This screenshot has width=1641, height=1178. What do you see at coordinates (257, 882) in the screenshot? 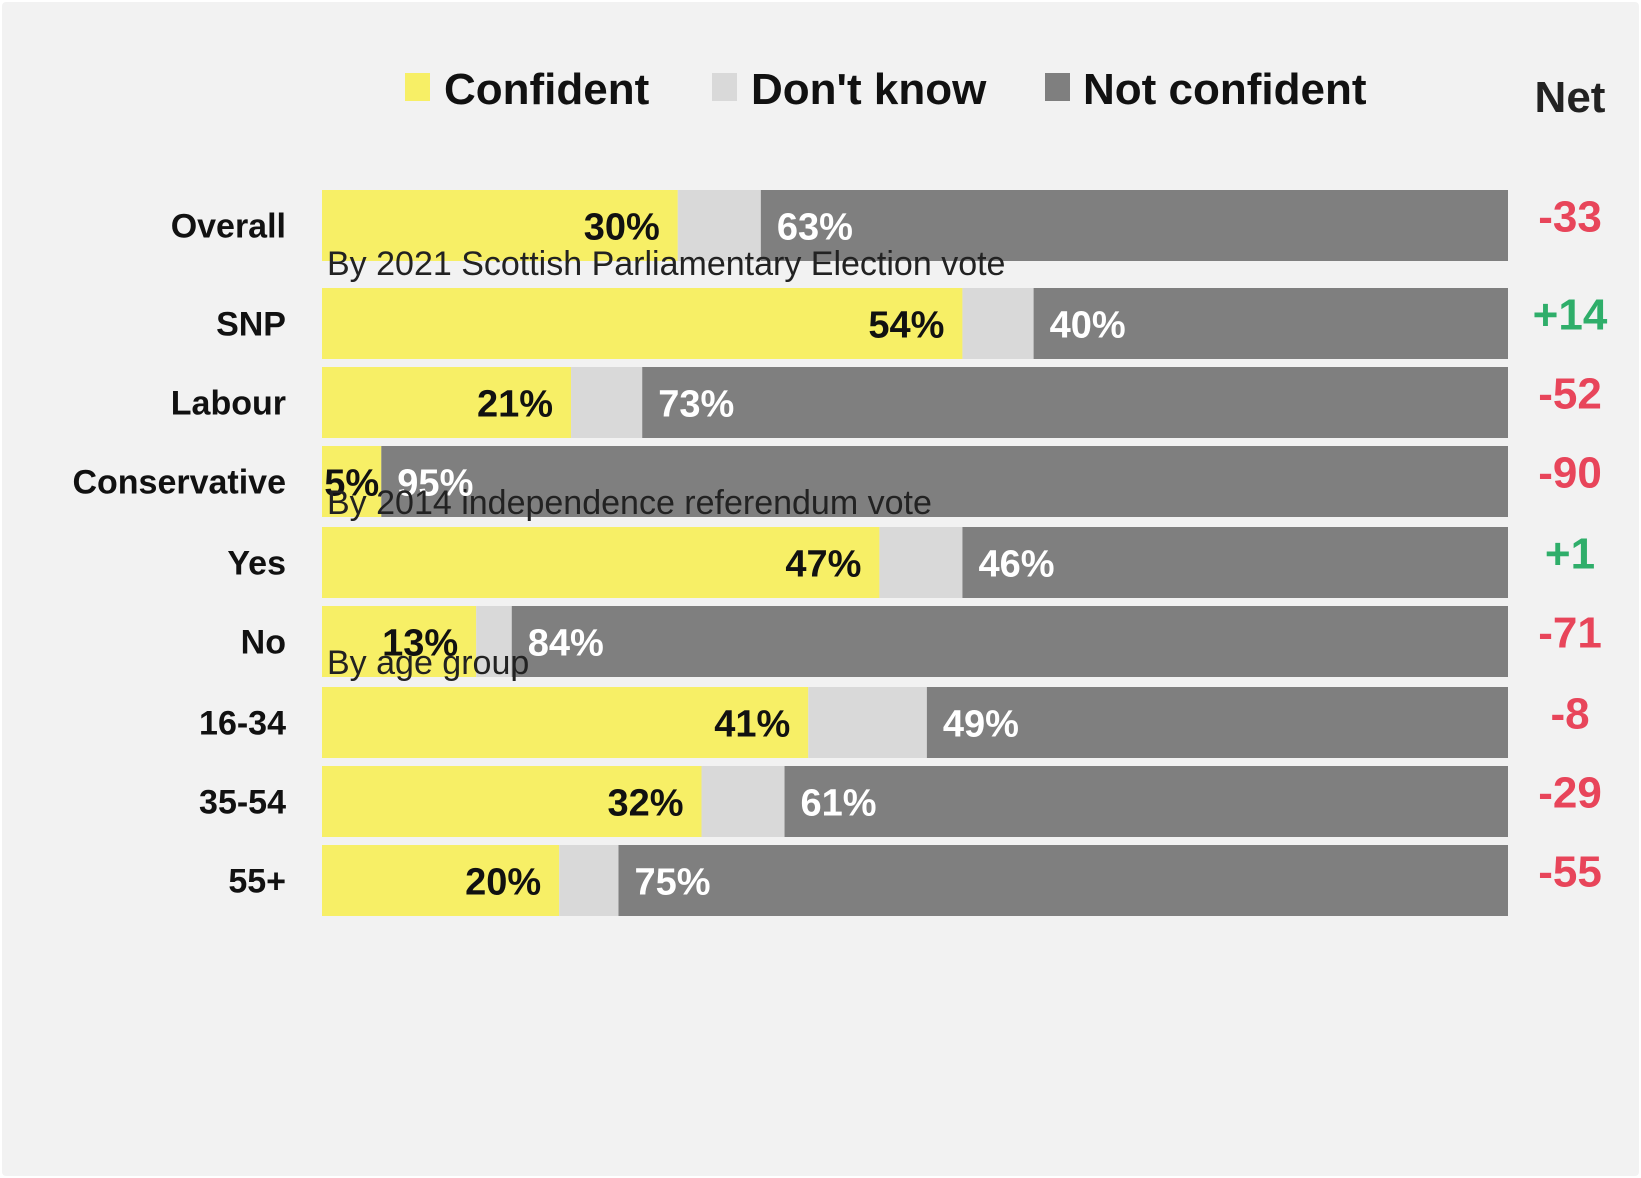
I see `row-label: 55+` at bounding box center [257, 882].